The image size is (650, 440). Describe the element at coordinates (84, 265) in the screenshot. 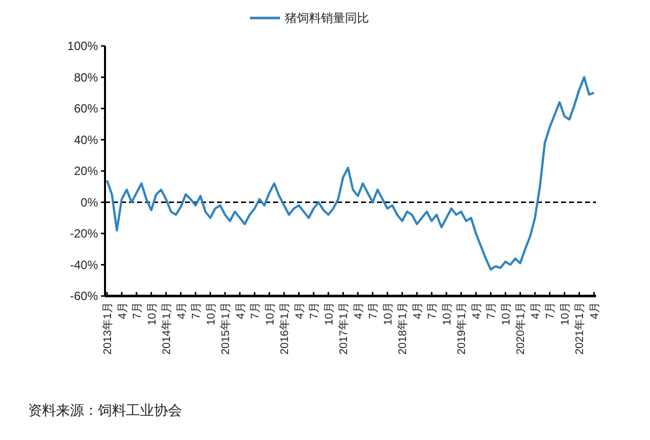

I see `y-tick-label: -40%` at that location.